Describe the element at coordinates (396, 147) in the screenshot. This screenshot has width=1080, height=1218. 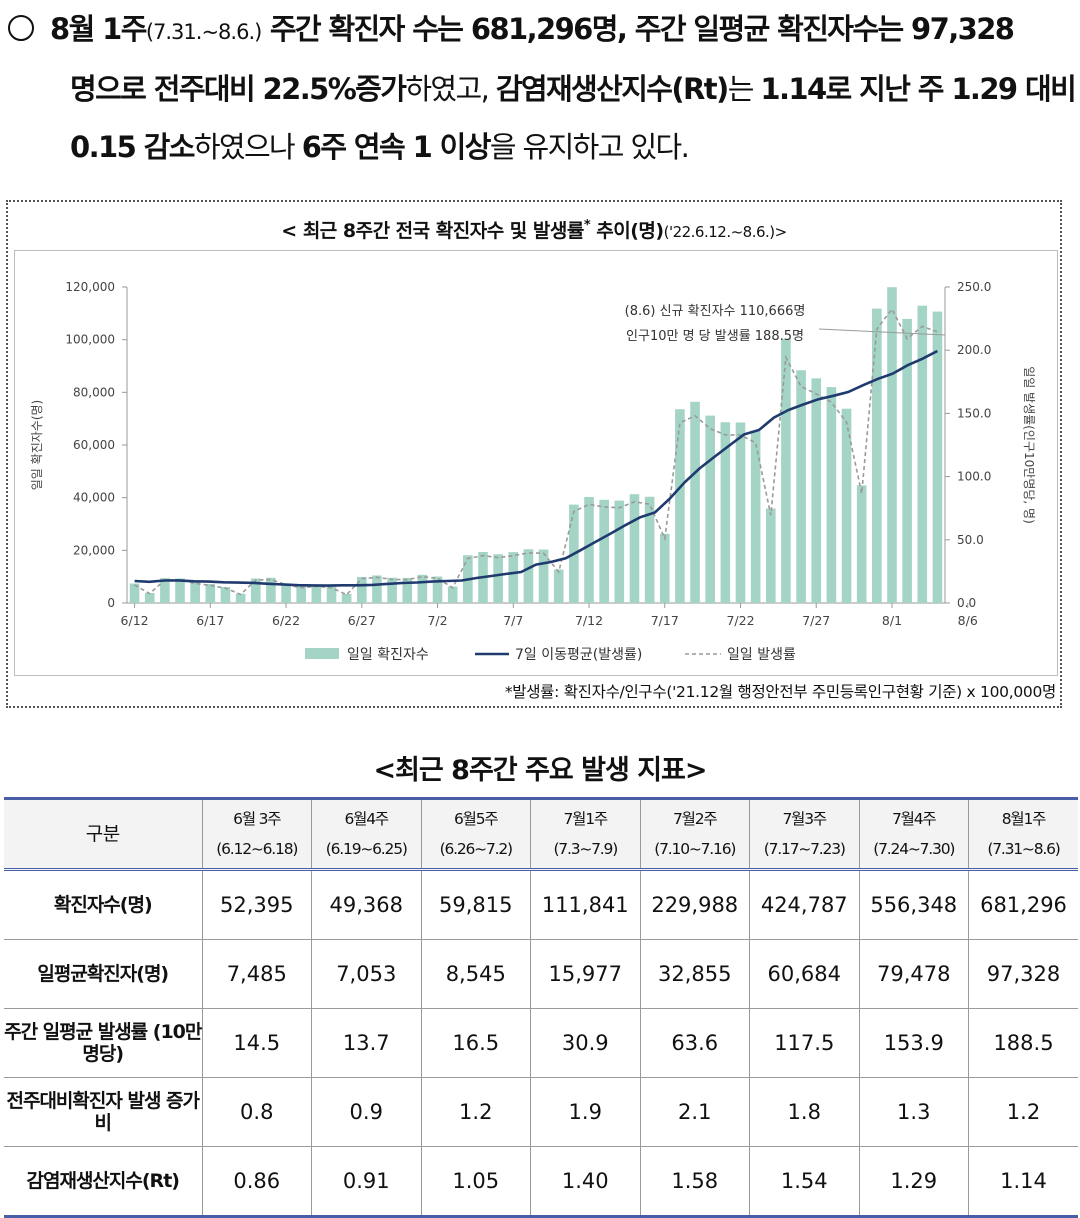
I see `summary-text: 6주 연속 1 이상` at that location.